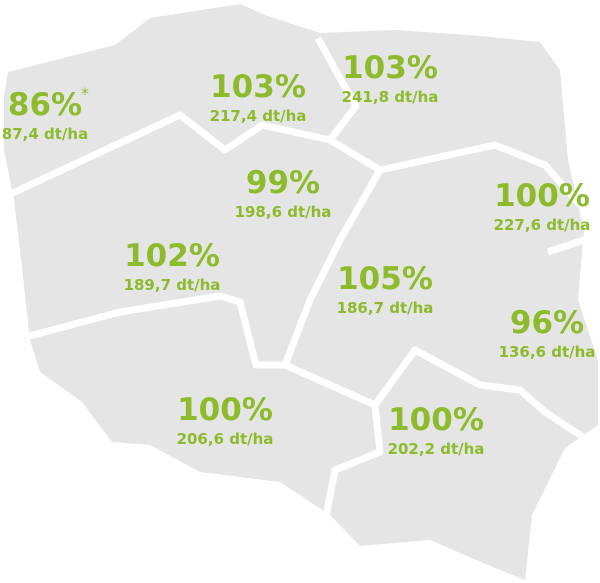 This screenshot has width=600, height=583. Describe the element at coordinates (172, 256) in the screenshot. I see `region-percent: 102%` at that location.